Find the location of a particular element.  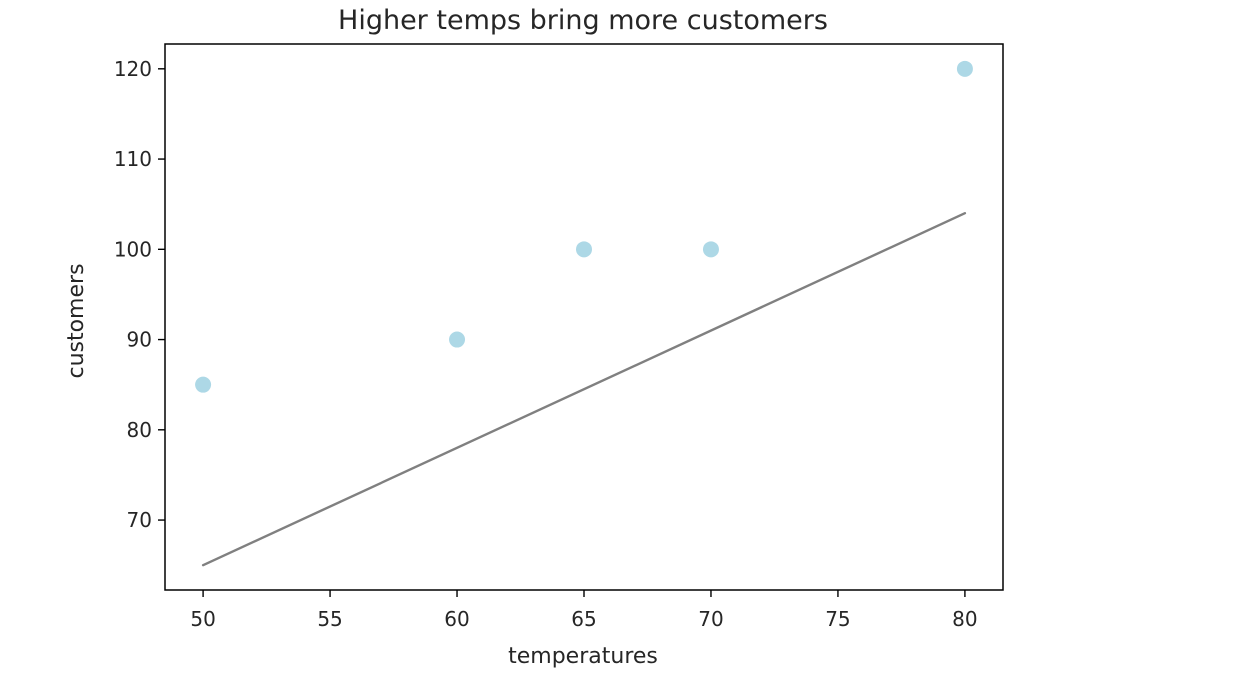

y-axis-label: customers is located at coordinates (76, 320).